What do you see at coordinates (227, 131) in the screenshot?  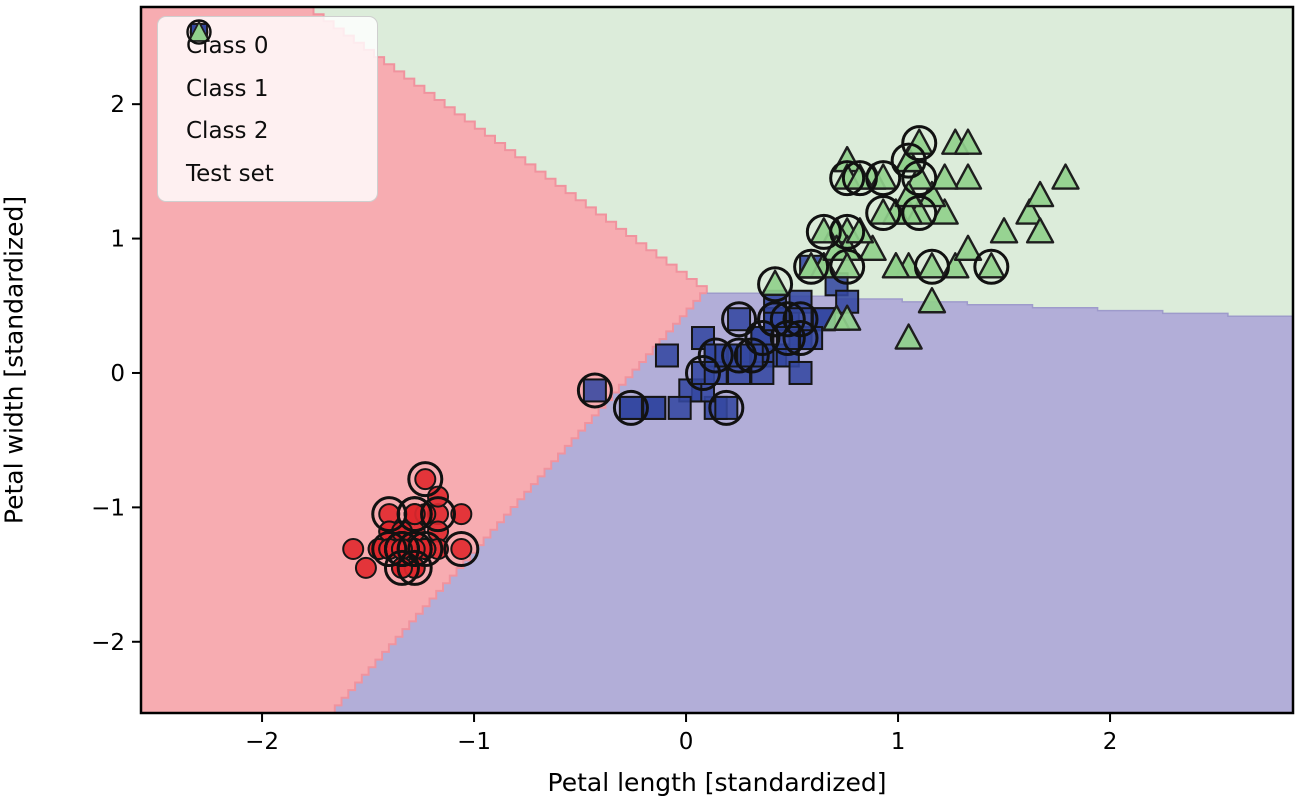 I see `legend-label-class2: Class 2` at bounding box center [227, 131].